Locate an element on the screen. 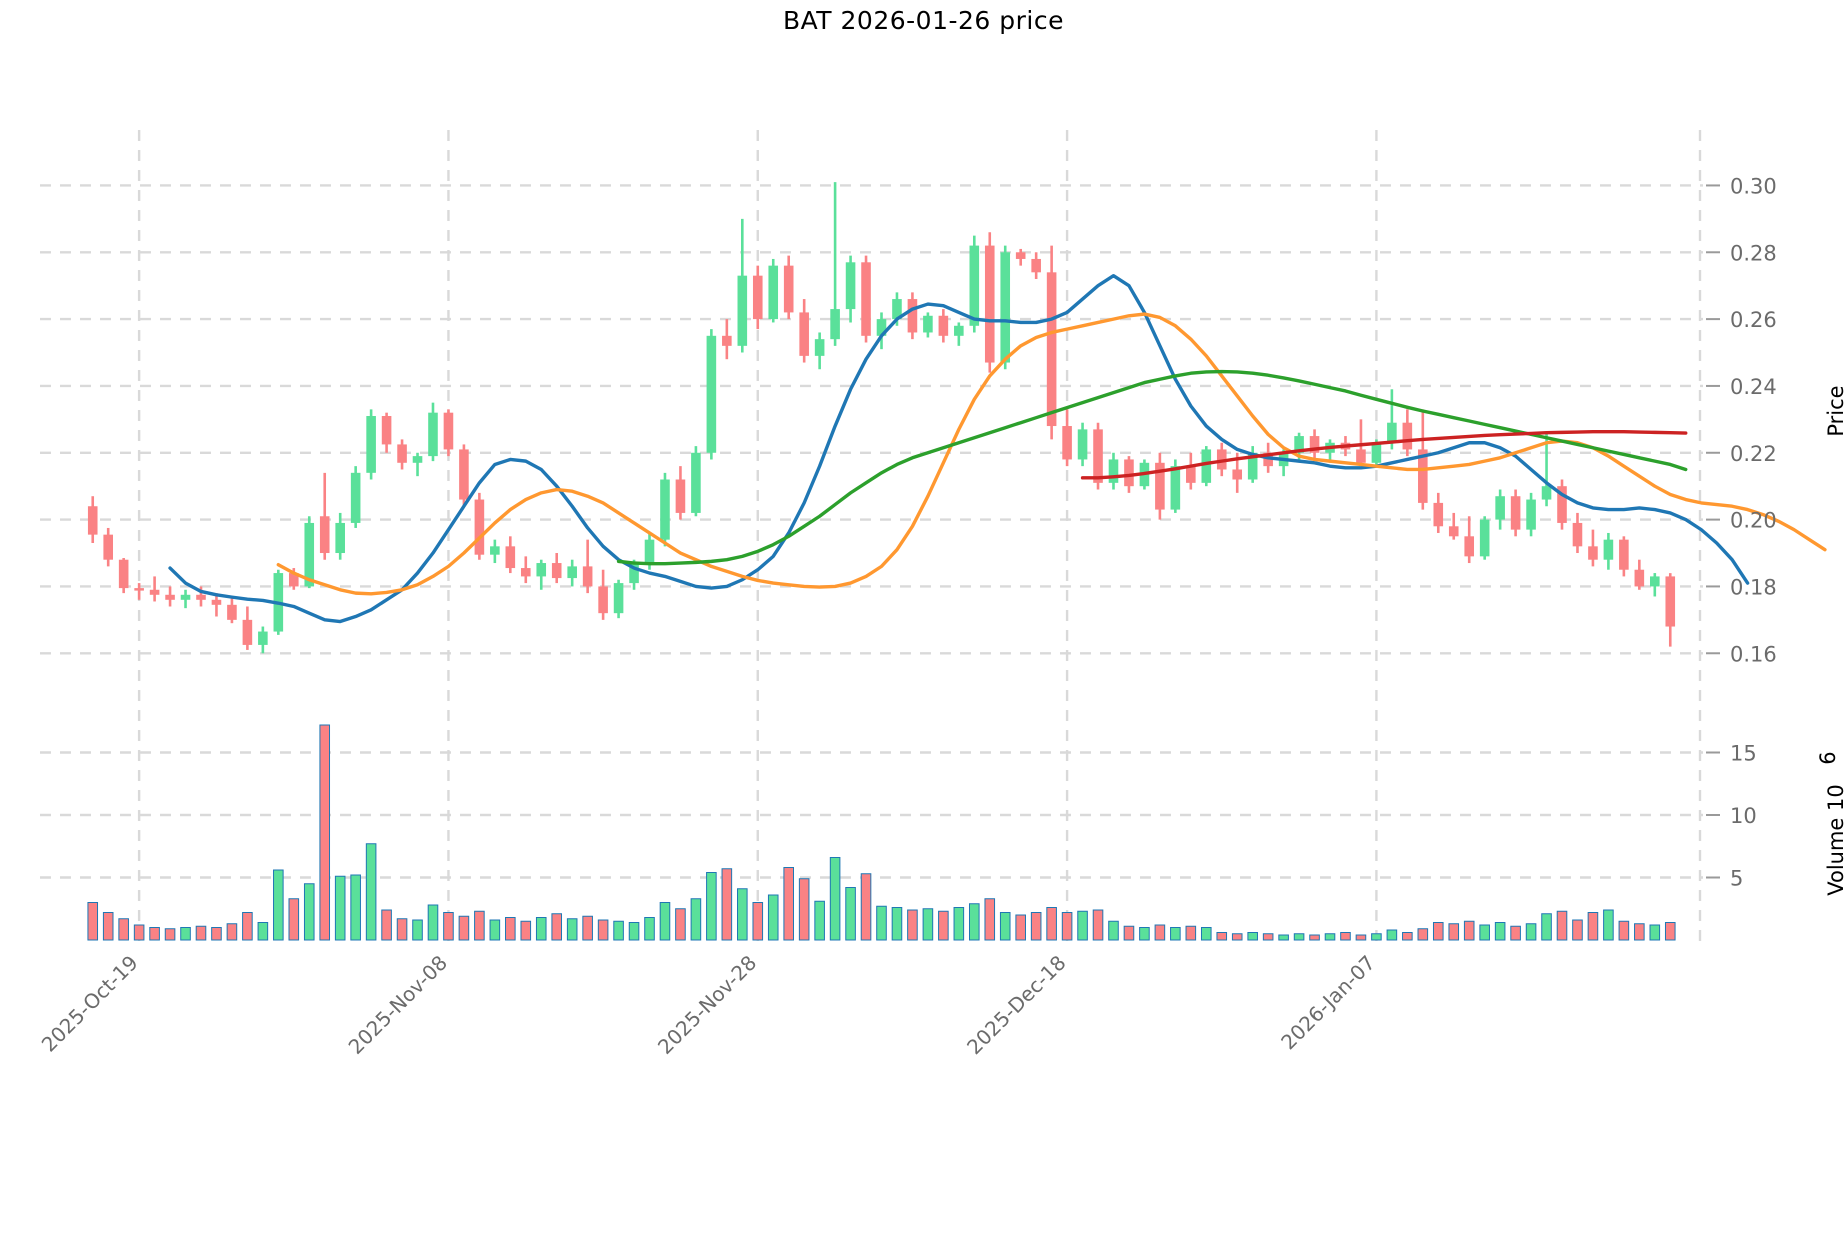 The width and height of the screenshot is (1847, 1246). volume-axis-title: Volume 10 6 is located at coordinates (1831, 823).